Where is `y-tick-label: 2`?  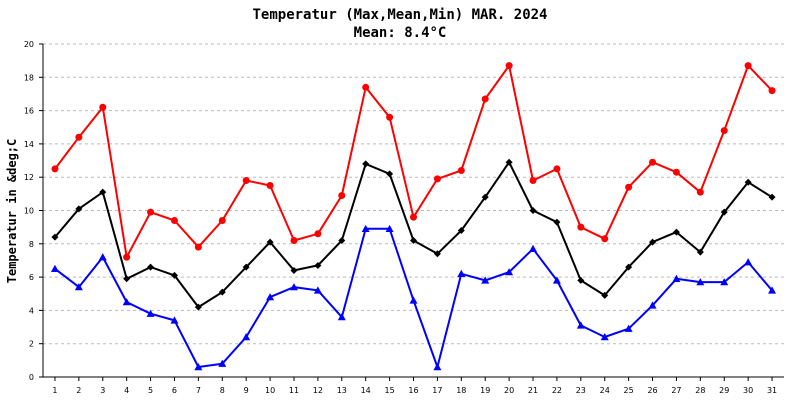 y-tick-label: 2 is located at coordinates (31, 344).